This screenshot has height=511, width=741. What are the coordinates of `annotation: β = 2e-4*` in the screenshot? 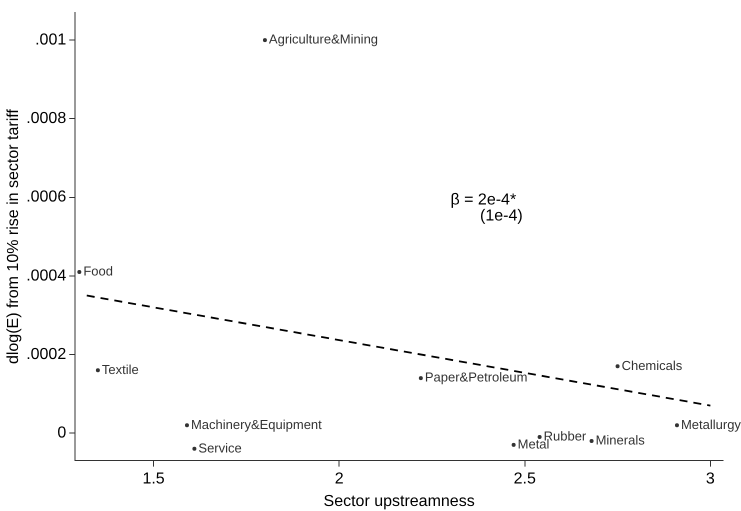 It's located at (483, 199).